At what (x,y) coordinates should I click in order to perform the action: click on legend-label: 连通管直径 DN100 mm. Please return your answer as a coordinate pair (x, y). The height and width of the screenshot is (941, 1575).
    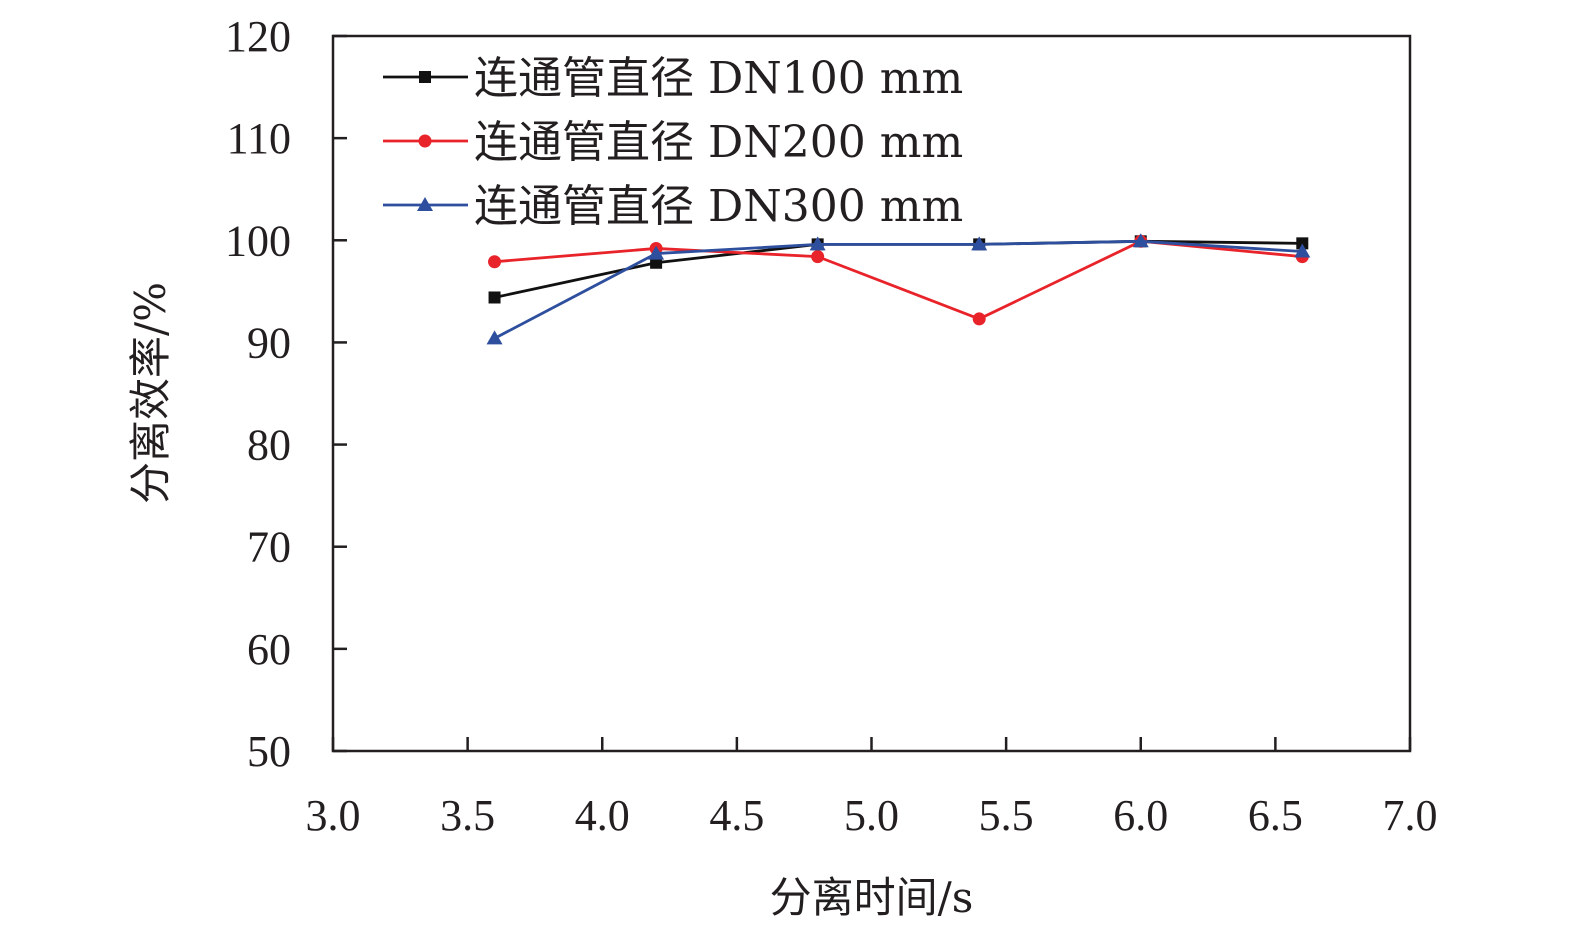
    Looking at the image, I should click on (718, 78).